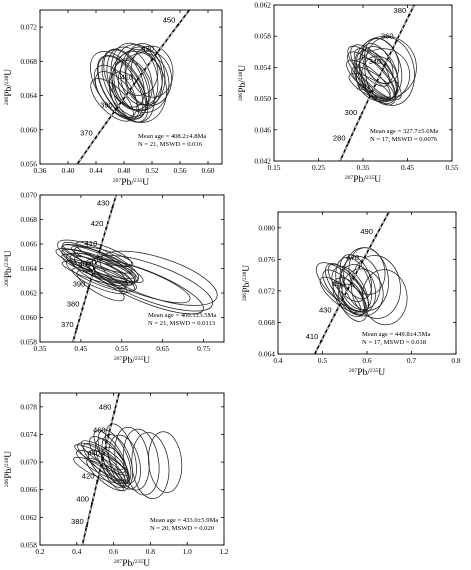 The width and height of the screenshot is (471, 570). Describe the element at coordinates (82, 498) in the screenshot. I see `age-label: 400` at that location.